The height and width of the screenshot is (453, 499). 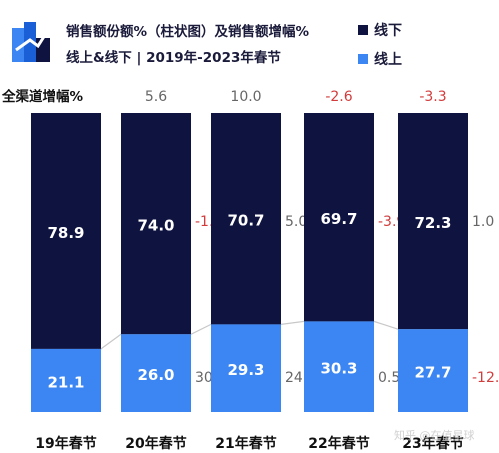 What do you see at coordinates (245, 443) in the screenshot?
I see `x-tick-label-2: 21年春节` at bounding box center [245, 443].